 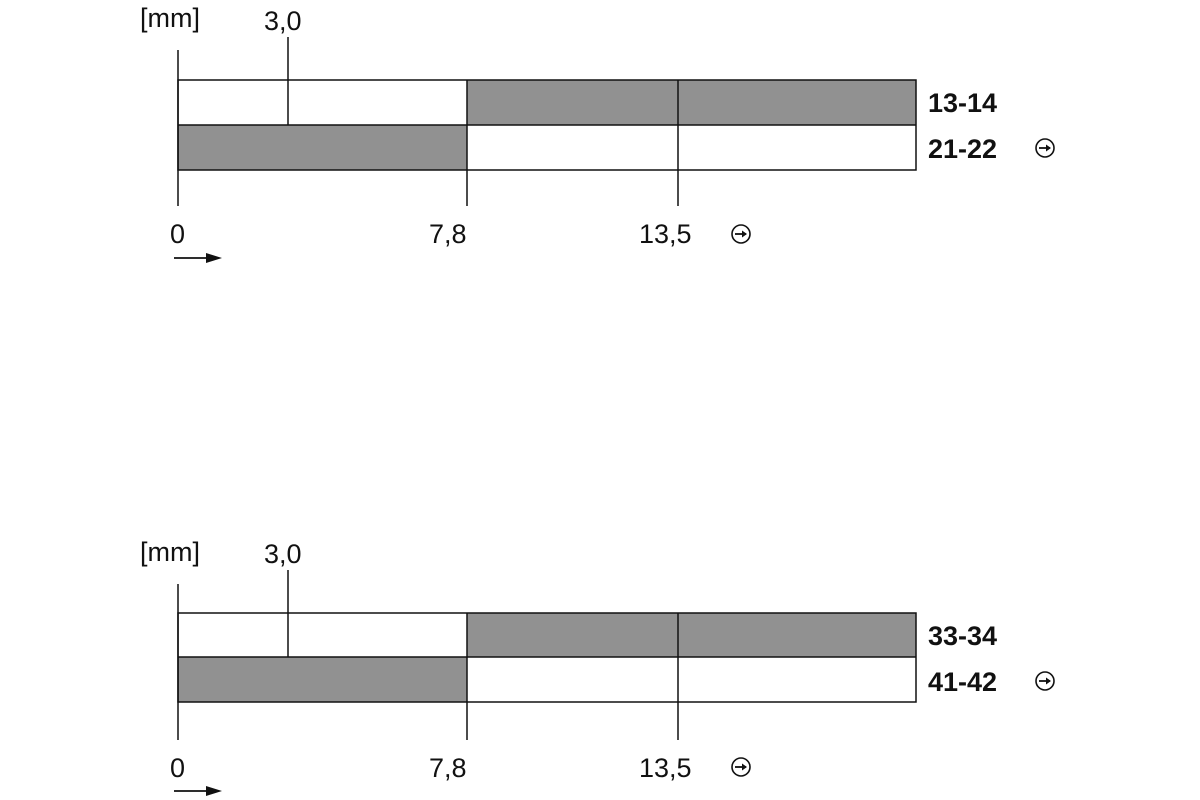 What do you see at coordinates (691, 102) in the screenshot?
I see `contact-13-14-closed-bar` at bounding box center [691, 102].